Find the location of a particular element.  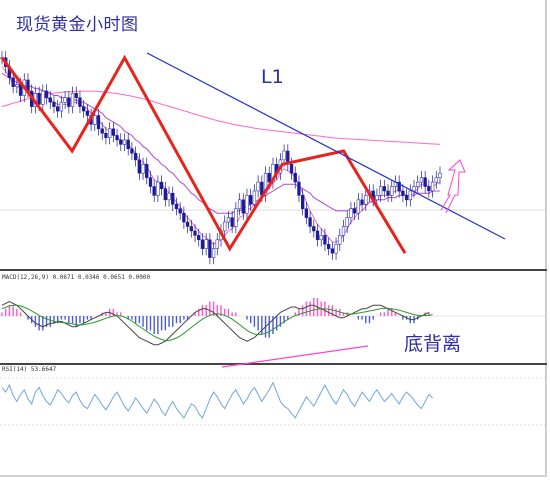

chart-title: 现货黄金小时图 is located at coordinates (77, 25).